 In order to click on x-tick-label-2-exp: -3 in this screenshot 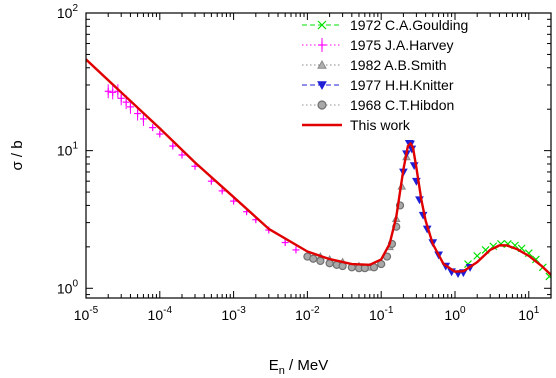, I will do `click(241, 310)`.